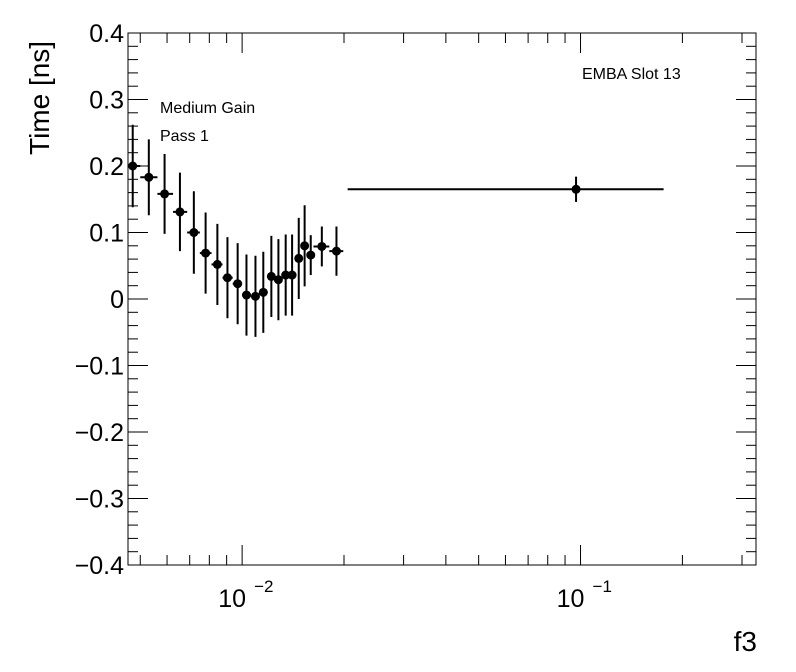 The height and width of the screenshot is (672, 796). Describe the element at coordinates (106, 234) in the screenshot. I see `y-tick-label: 0.1` at that location.